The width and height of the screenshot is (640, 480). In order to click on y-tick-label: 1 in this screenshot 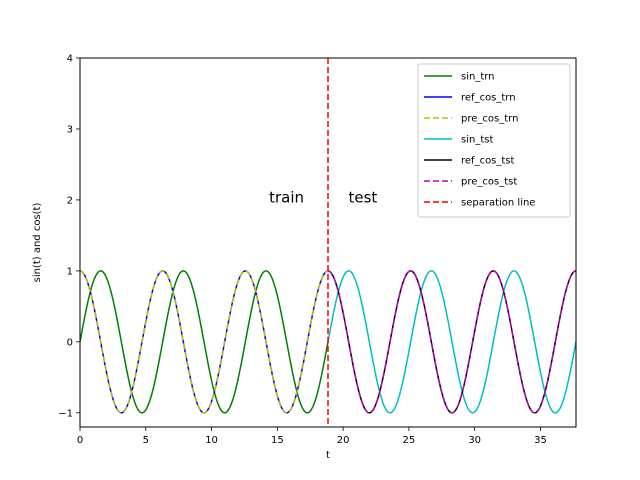, I will do `click(70, 271)`.